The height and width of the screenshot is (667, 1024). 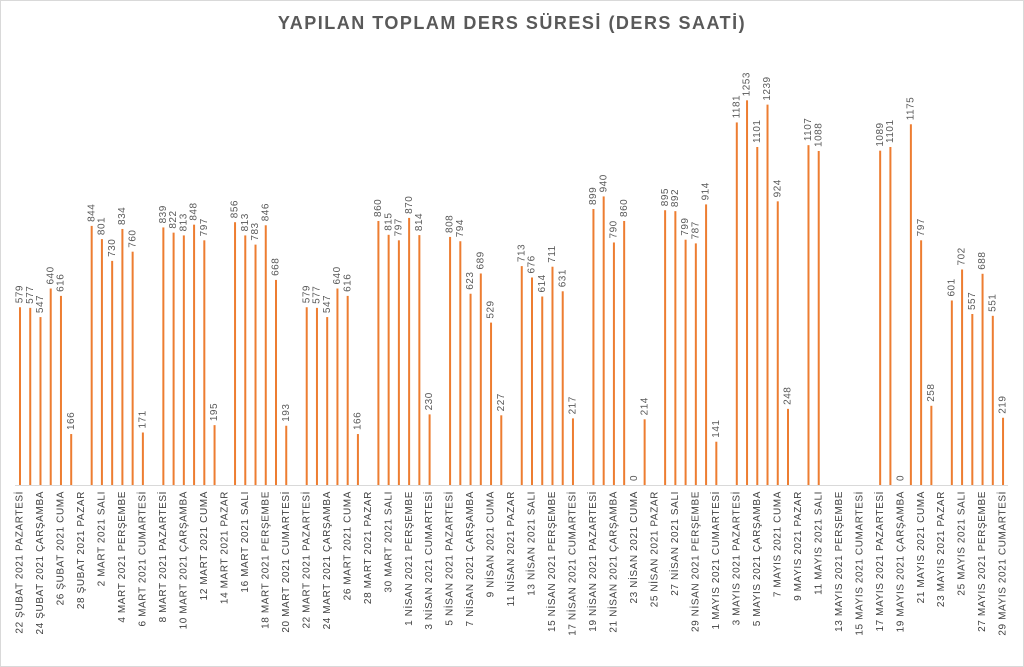 What do you see at coordinates (572, 563) in the screenshot?
I see `x-tick-label: 17 NİSAN 2021 CUMARTESİ` at bounding box center [572, 563].